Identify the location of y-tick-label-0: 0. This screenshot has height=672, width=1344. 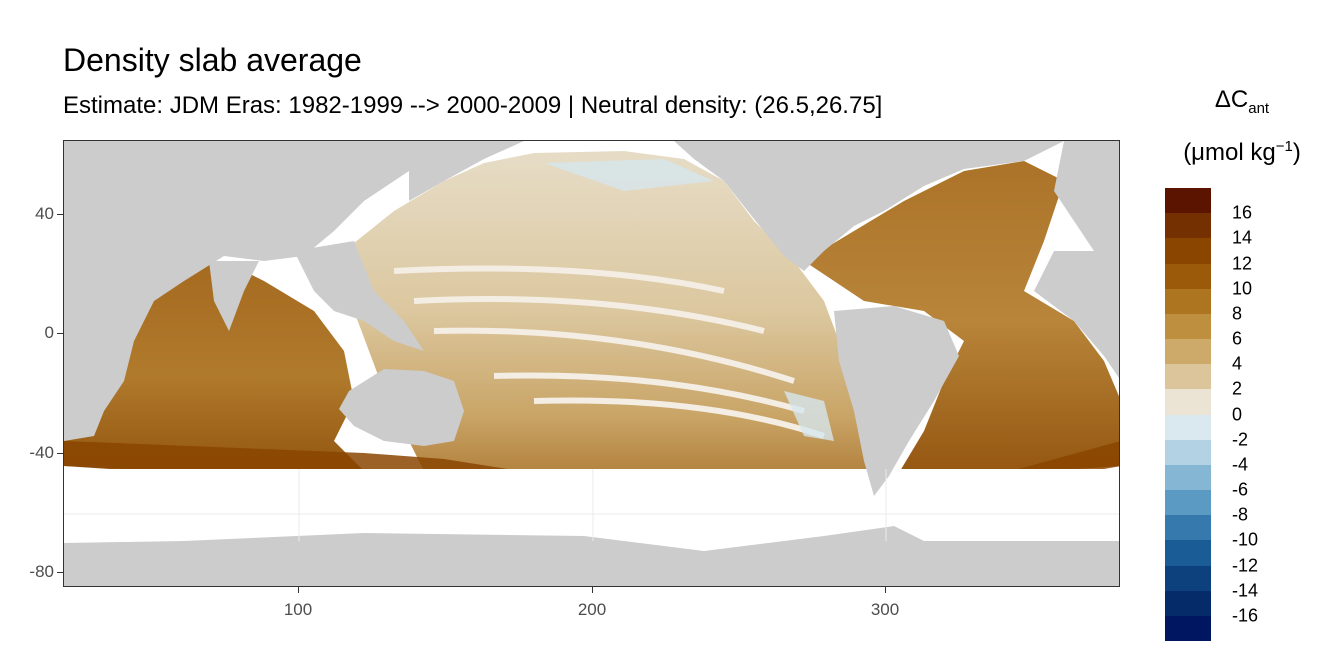
(49, 332).